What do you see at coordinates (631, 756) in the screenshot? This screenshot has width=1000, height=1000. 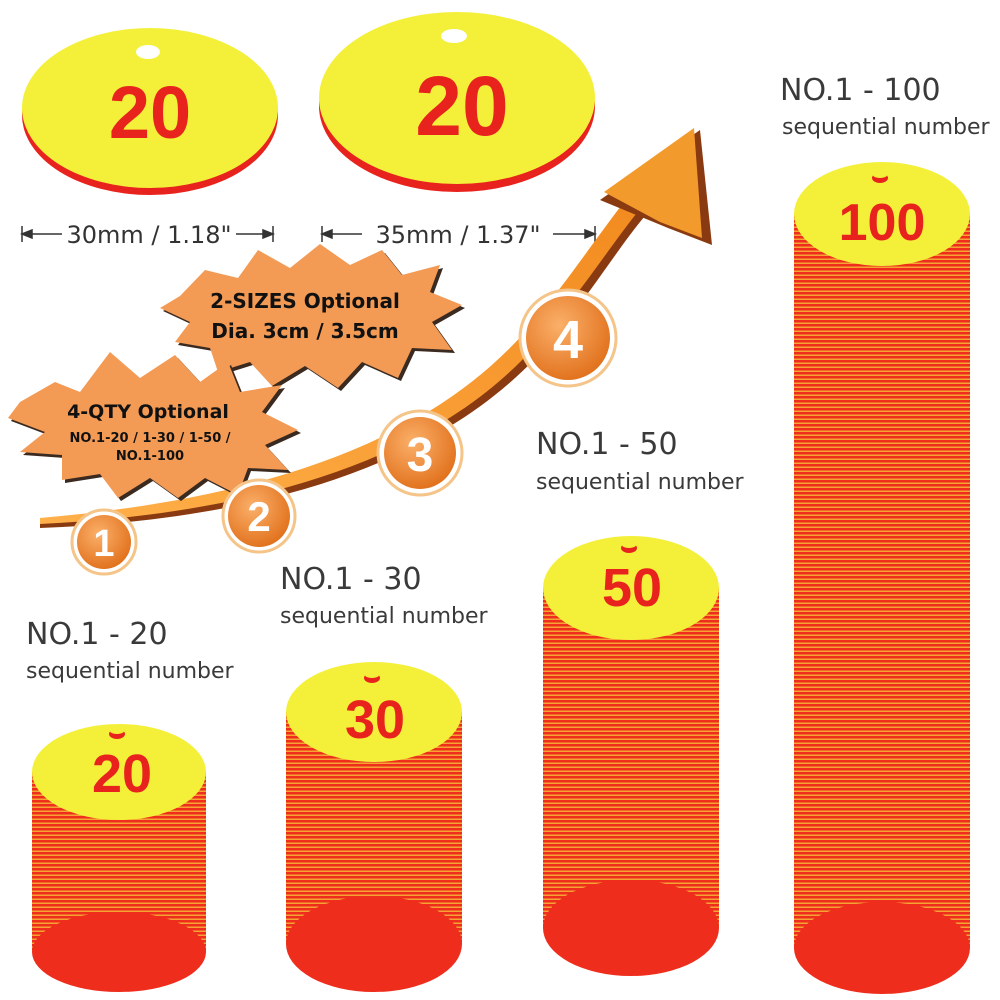 I see `tag-stack-50: 50` at bounding box center [631, 756].